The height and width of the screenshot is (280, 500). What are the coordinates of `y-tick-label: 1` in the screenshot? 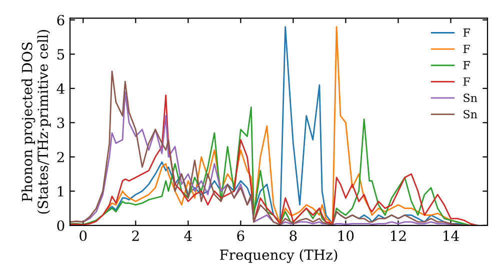 It's located at (61, 191).